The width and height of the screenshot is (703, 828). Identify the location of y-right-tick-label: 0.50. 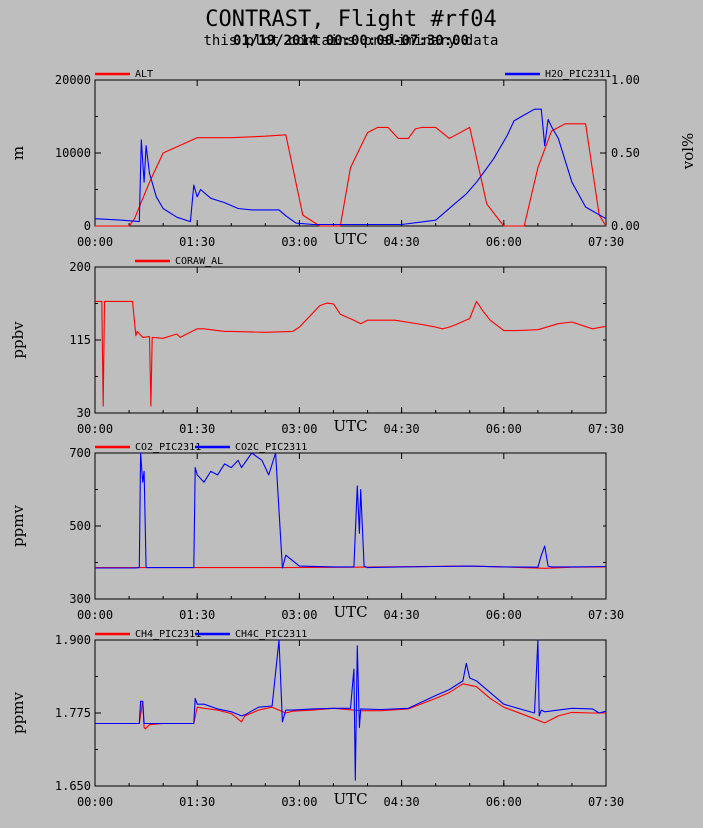
(625, 153).